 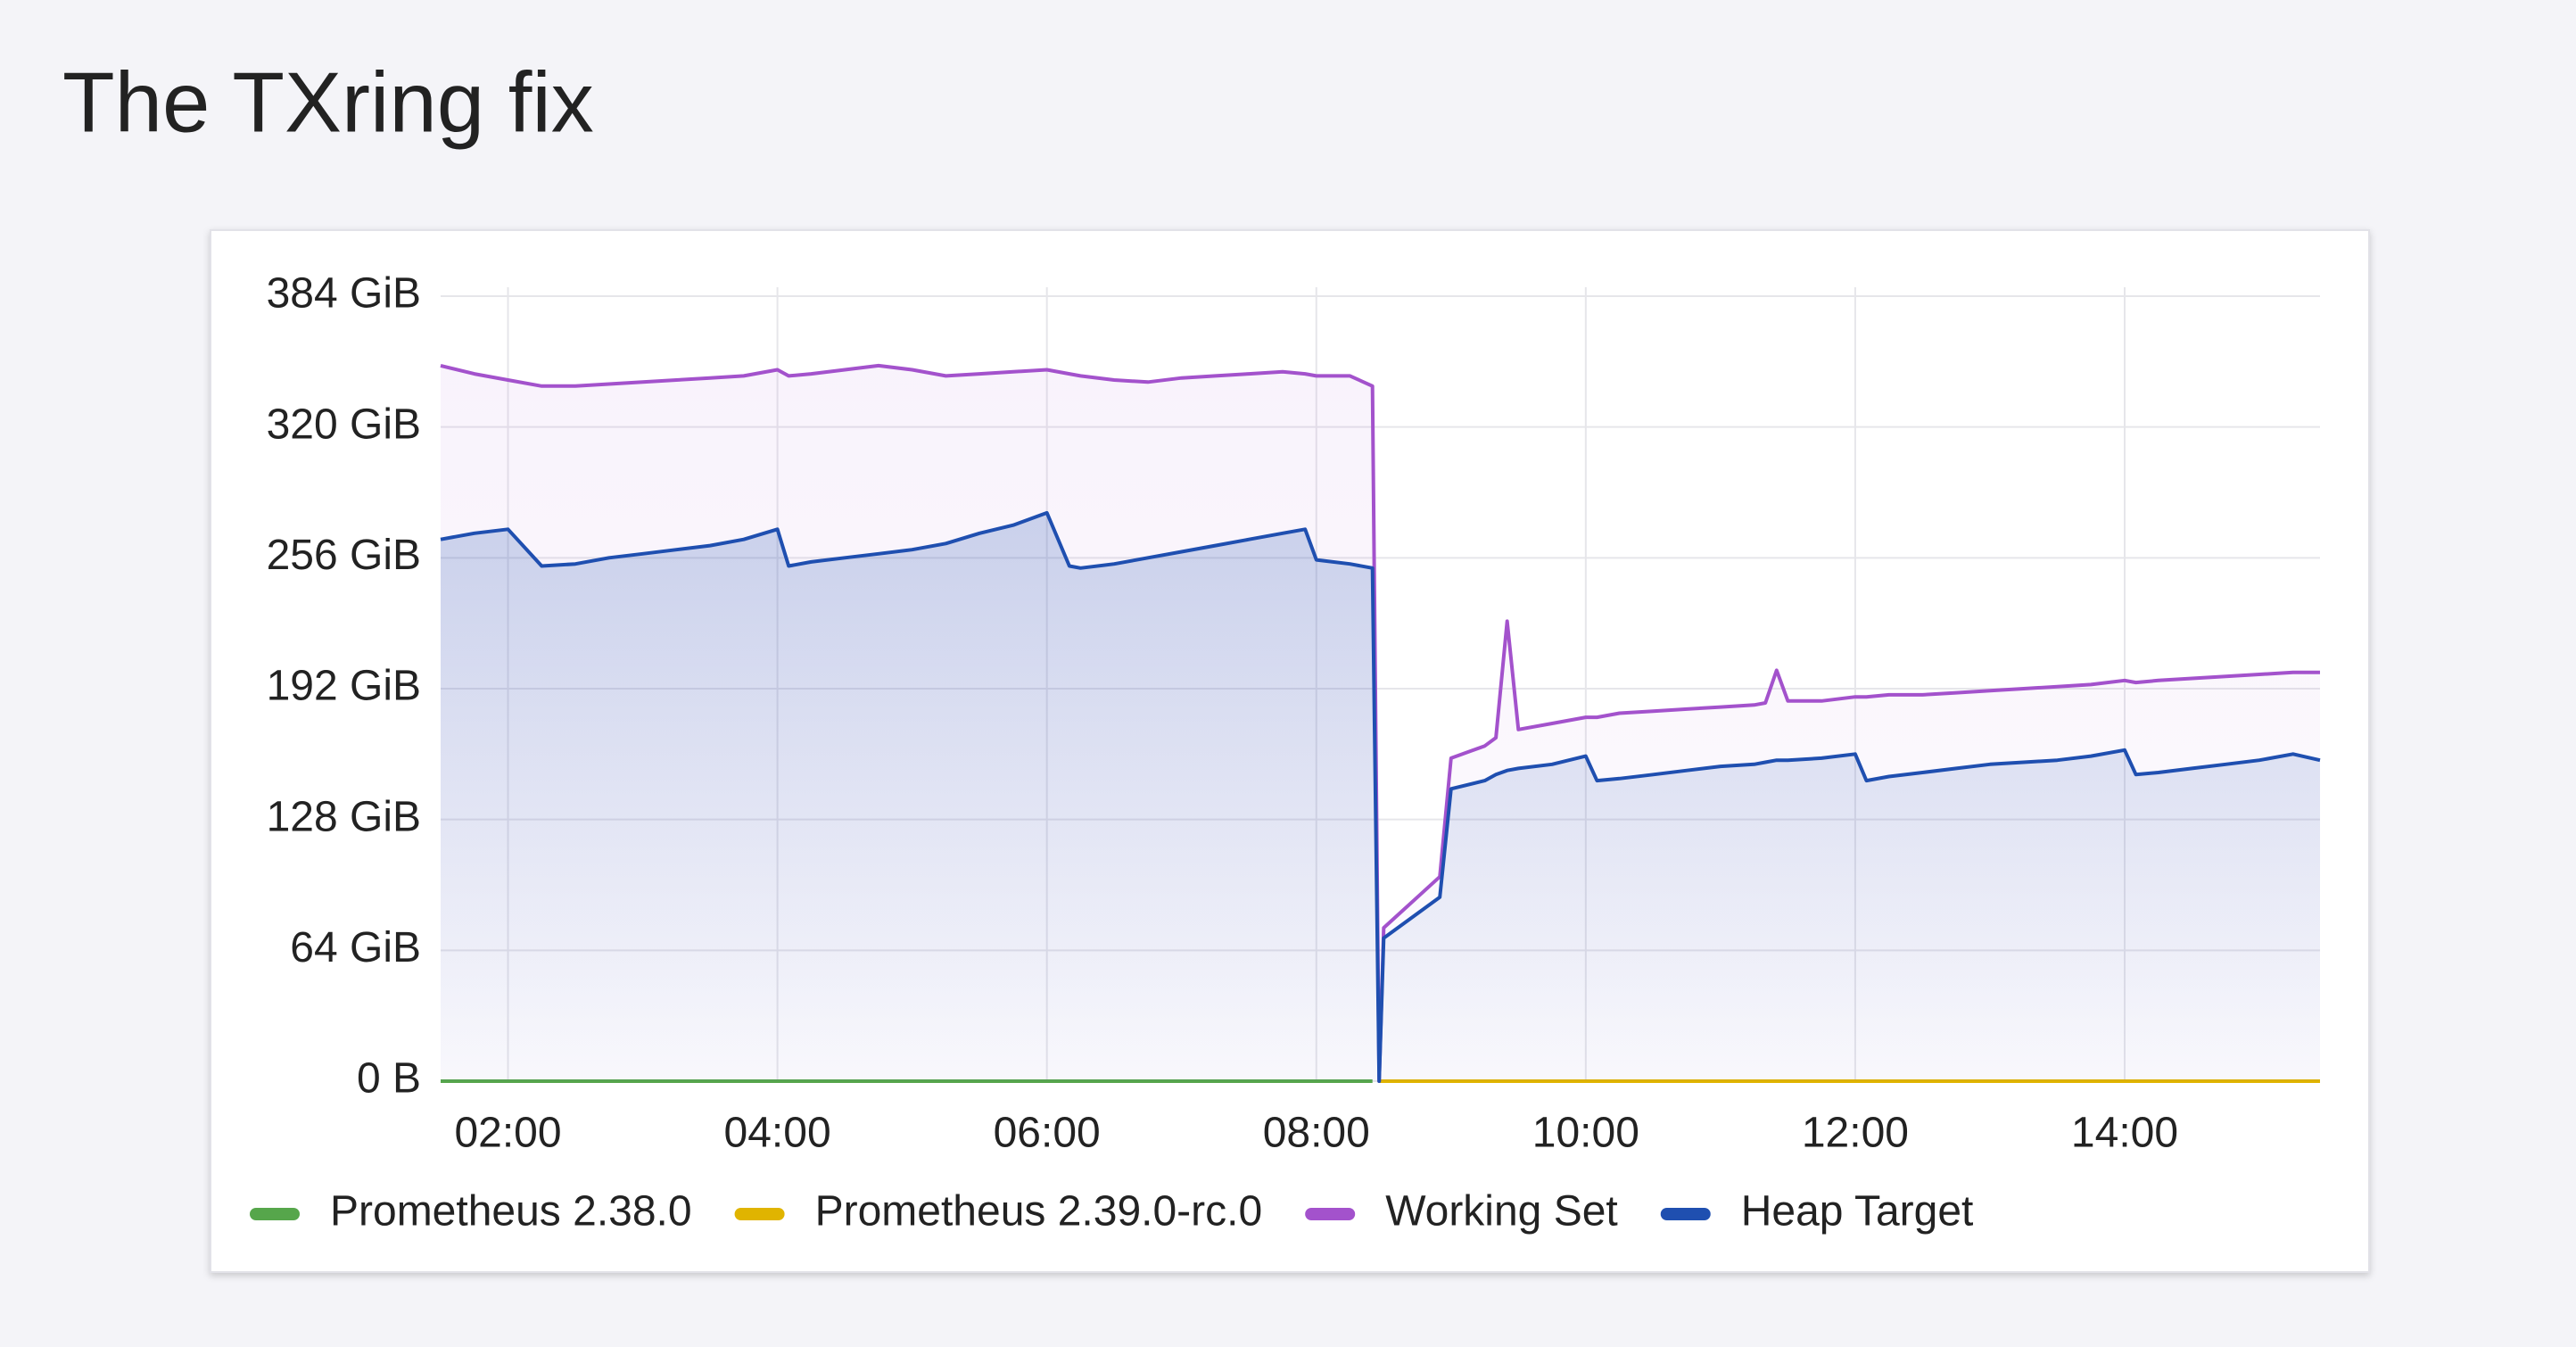 I want to click on x-tick-label: 12:00, so click(x=1855, y=1133).